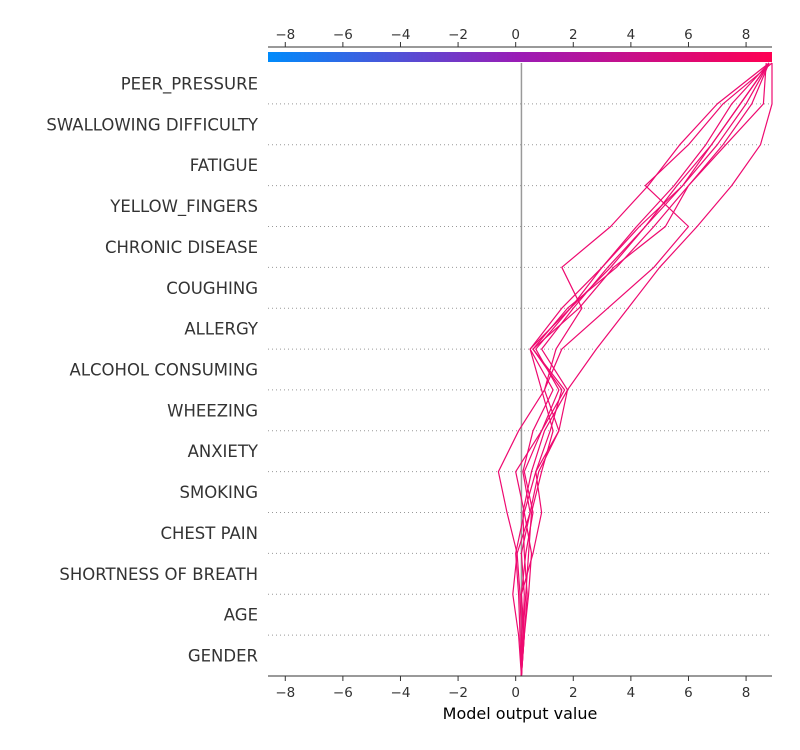 This screenshot has width=800, height=750. I want to click on top-tick-label: 0, so click(515, 35).